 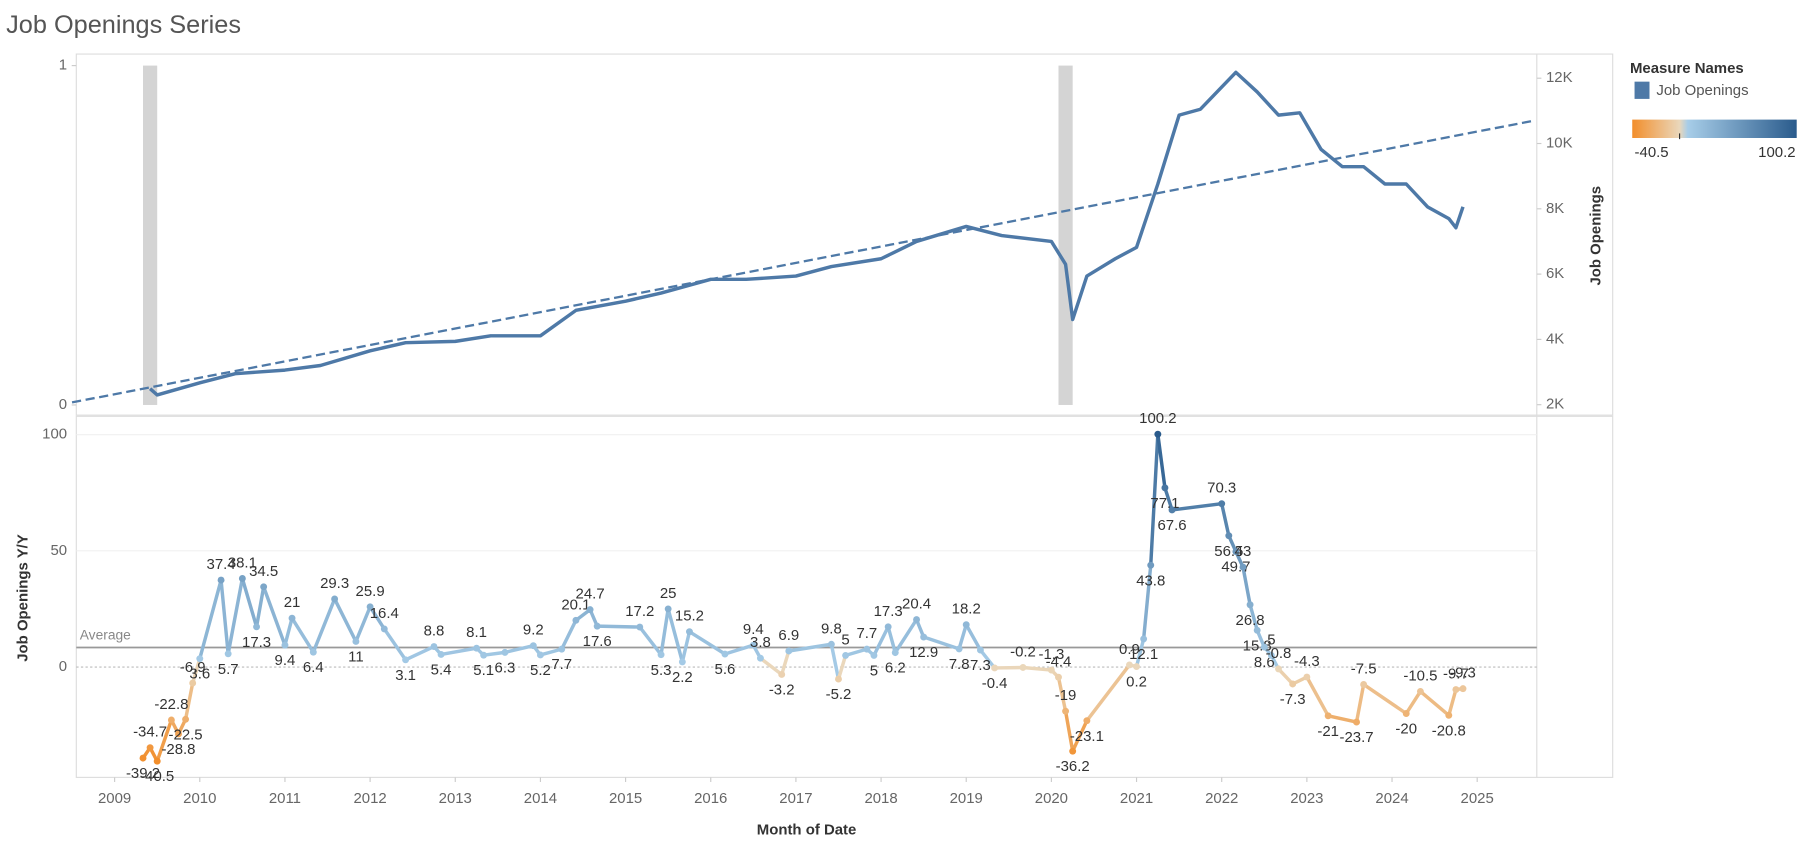 What do you see at coordinates (1136, 798) in the screenshot?
I see `x-tick-label: 2021` at bounding box center [1136, 798].